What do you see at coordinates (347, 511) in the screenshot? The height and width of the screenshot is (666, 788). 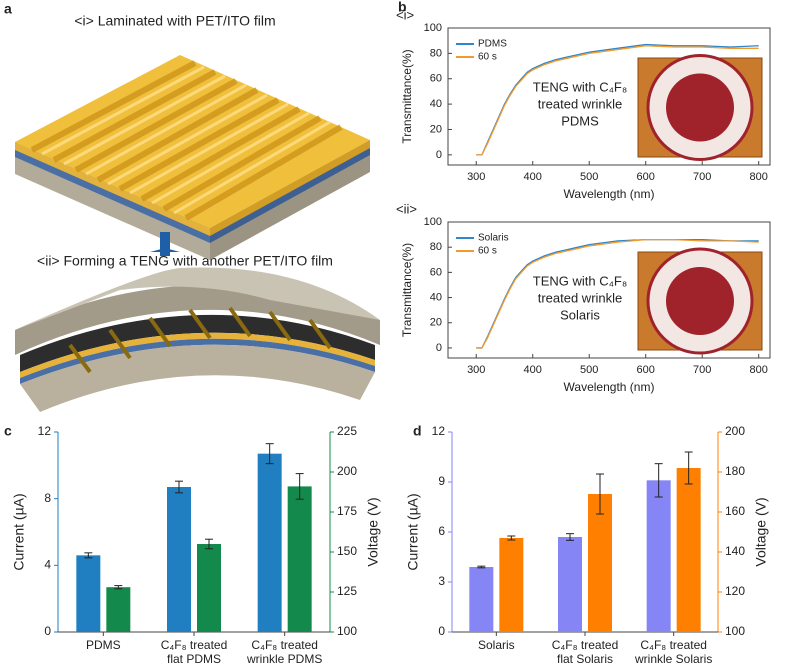 I see `y2-tick-label: 175` at bounding box center [347, 511].